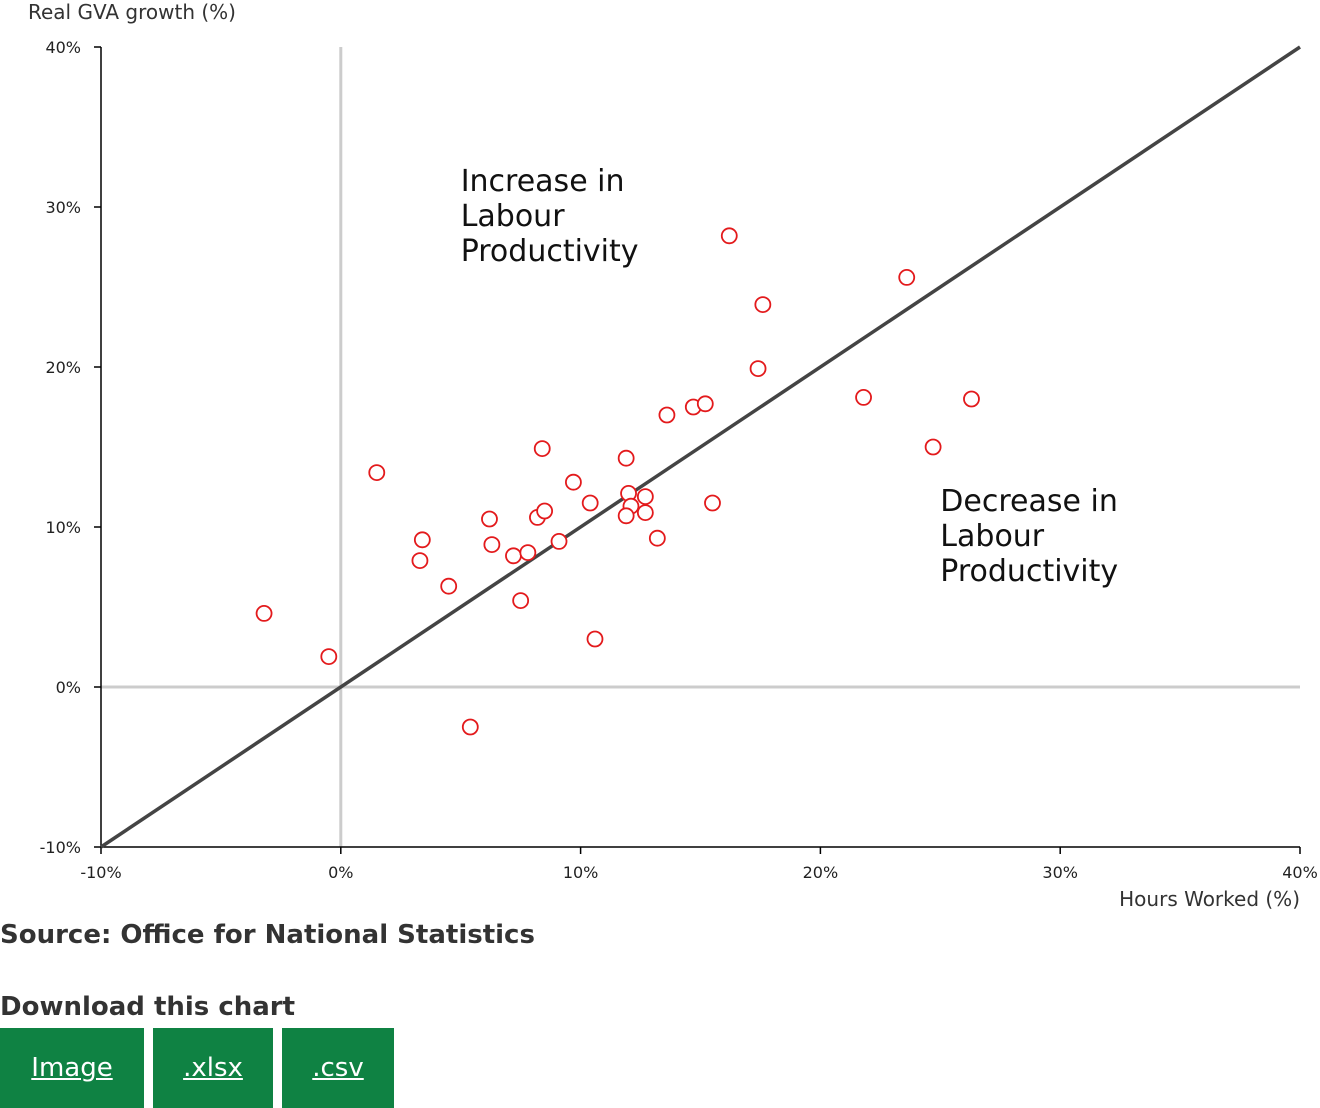  Describe the element at coordinates (148, 1007) in the screenshot. I see `download-heading: Download this chart` at that location.